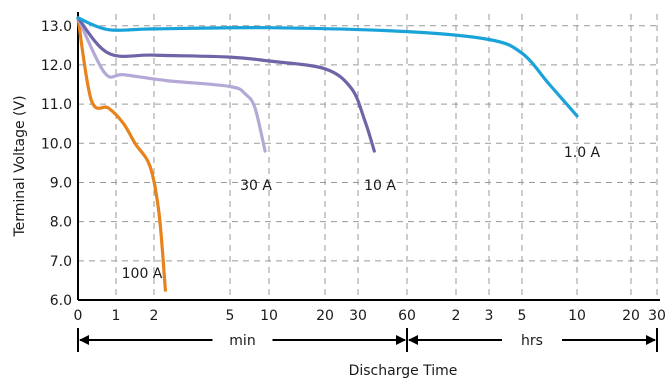 The width and height of the screenshot is (668, 382). Describe the element at coordinates (116, 316) in the screenshot. I see `x-tick-label: 1` at that location.